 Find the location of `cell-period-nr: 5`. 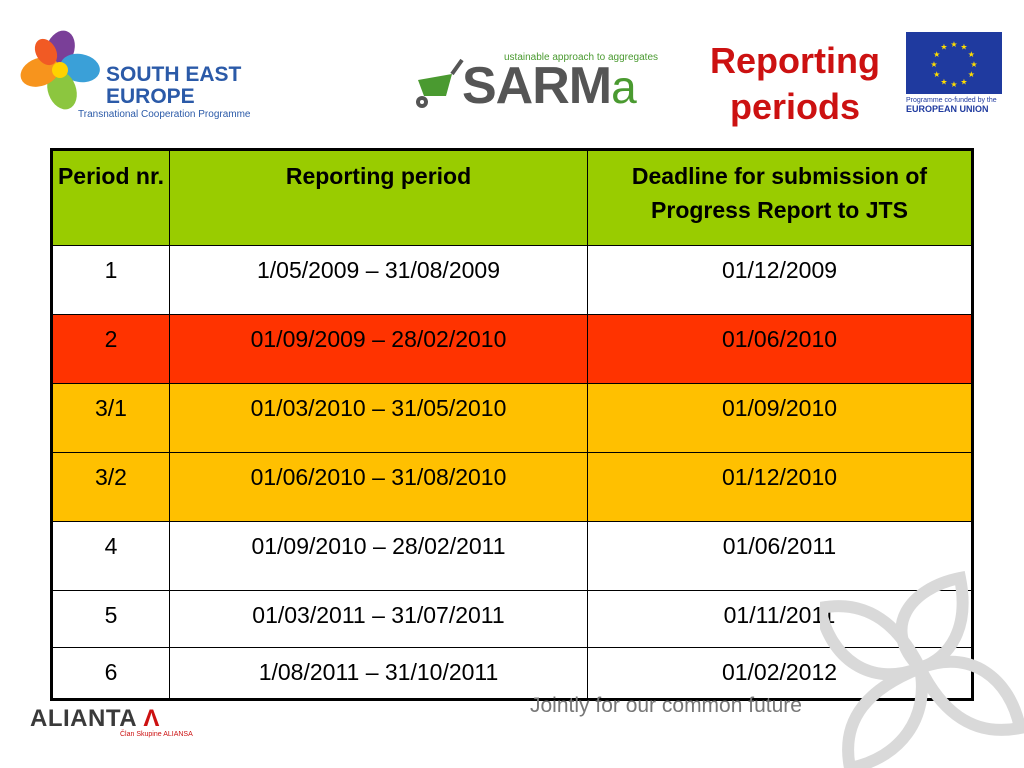

cell-period-nr: 5 is located at coordinates (110, 619).